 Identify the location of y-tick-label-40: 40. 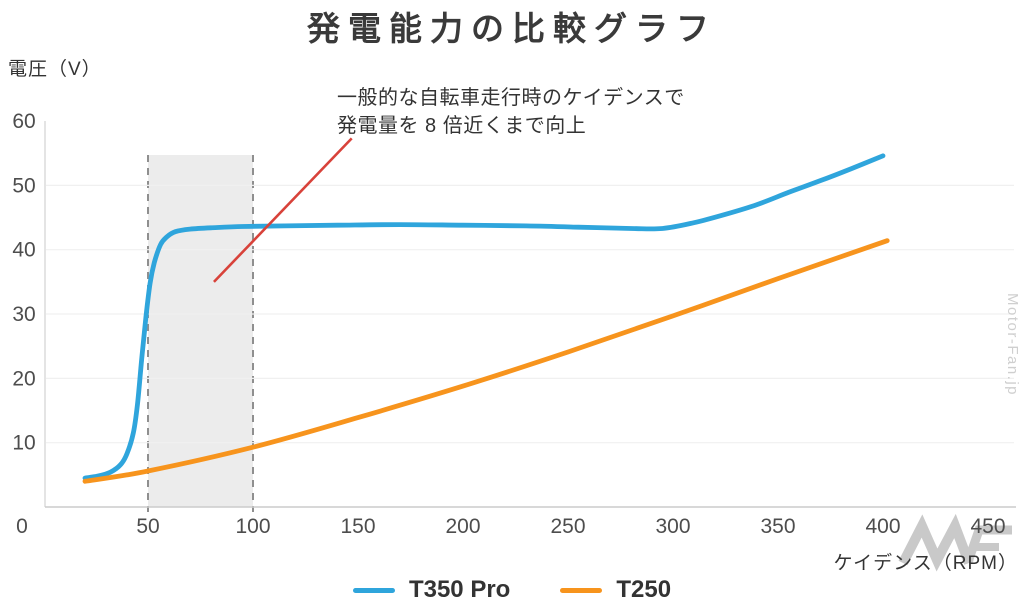
(23, 250).